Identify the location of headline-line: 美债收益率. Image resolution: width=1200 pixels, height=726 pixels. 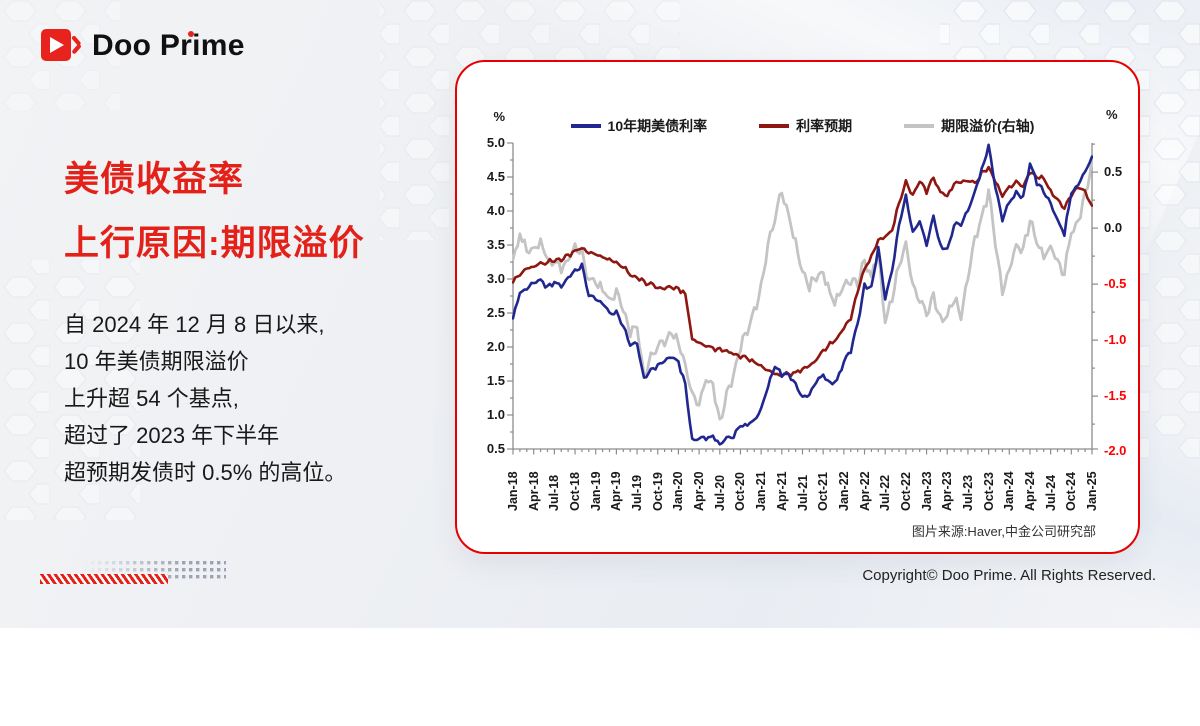
(154, 179).